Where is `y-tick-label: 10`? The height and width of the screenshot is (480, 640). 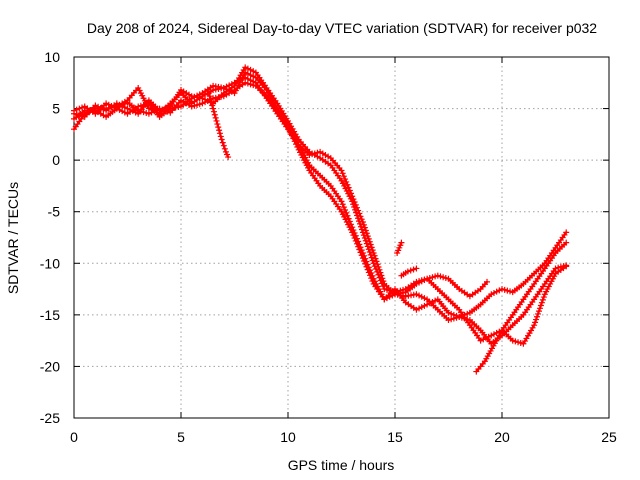 y-tick-label: 10 is located at coordinates (52, 57).